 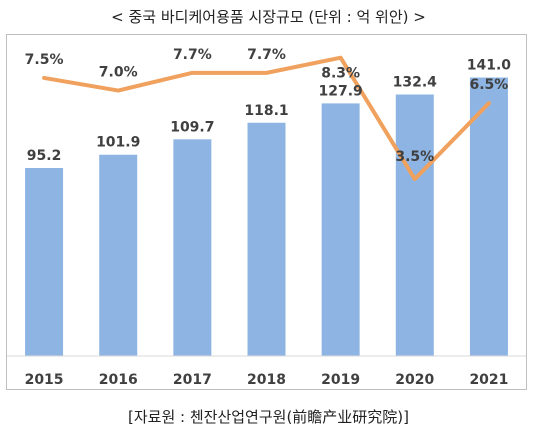 What do you see at coordinates (192, 247) in the screenshot?
I see `bar-2017` at bounding box center [192, 247].